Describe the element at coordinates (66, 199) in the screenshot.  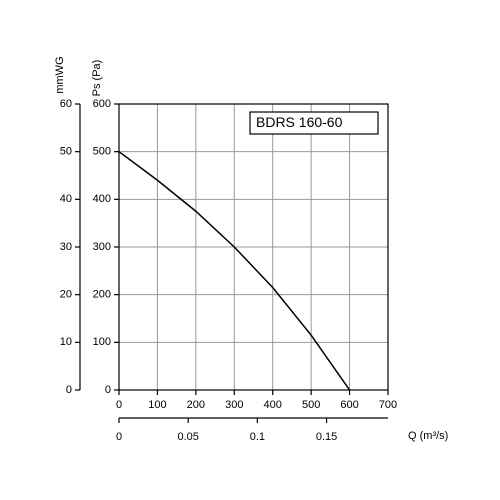
I see `y2-tick-label: 40` at that location.